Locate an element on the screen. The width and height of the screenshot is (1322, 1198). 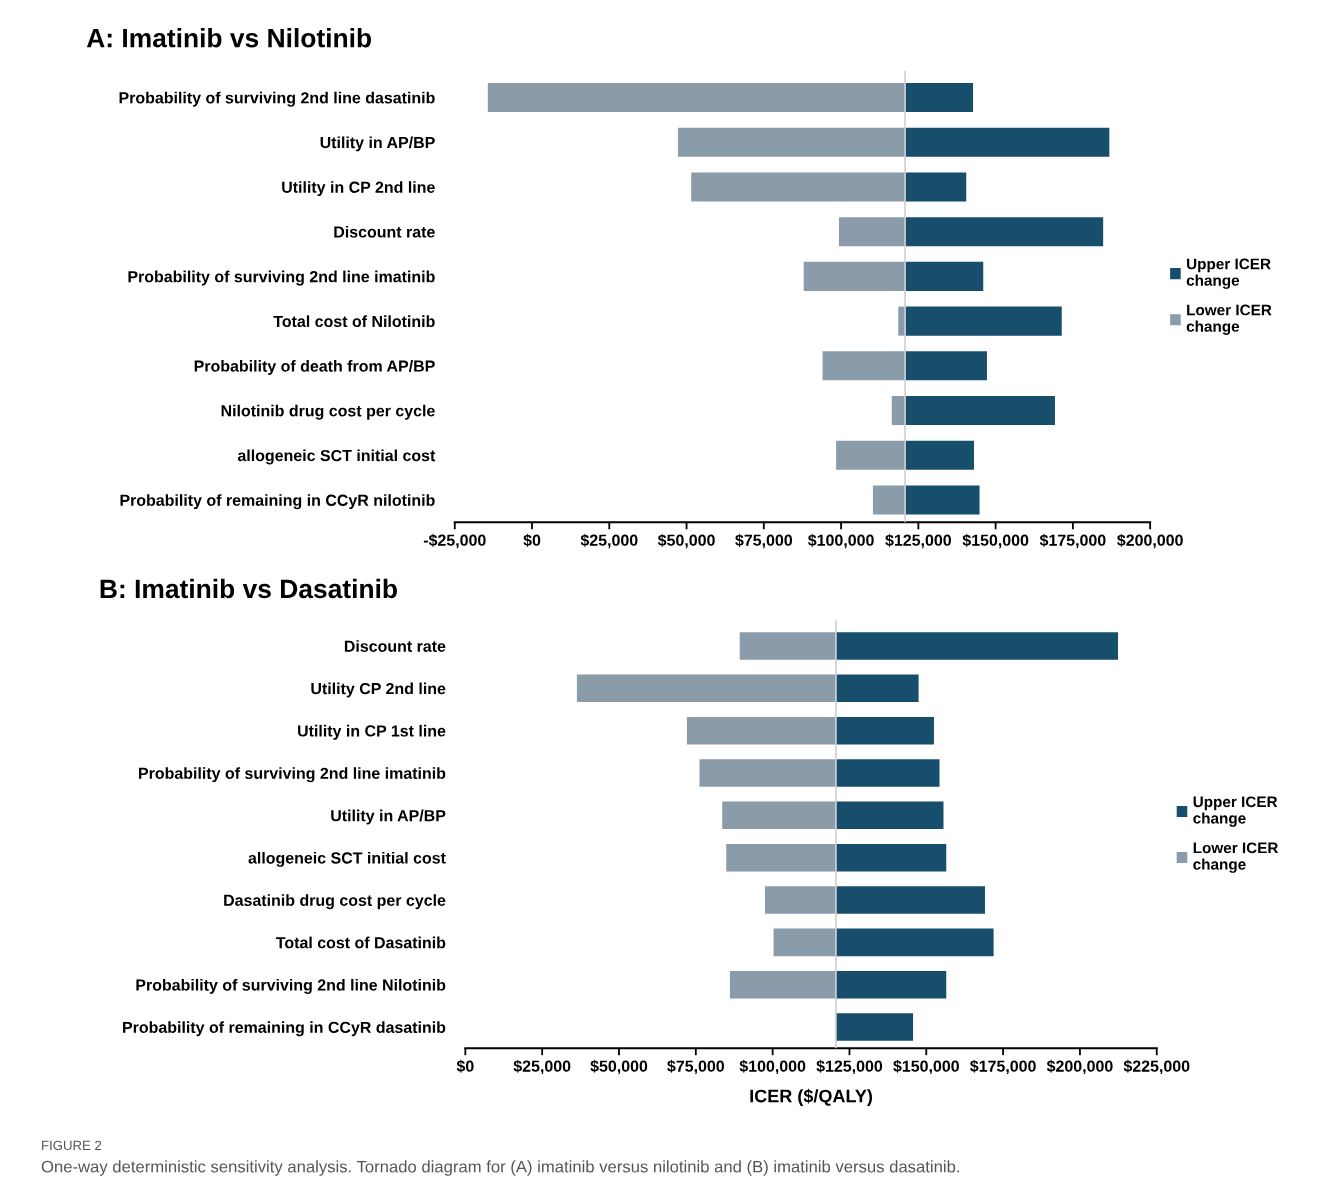
y-tick-label: Probability of remaining in CCyR nilotinib is located at coordinates (277, 502).